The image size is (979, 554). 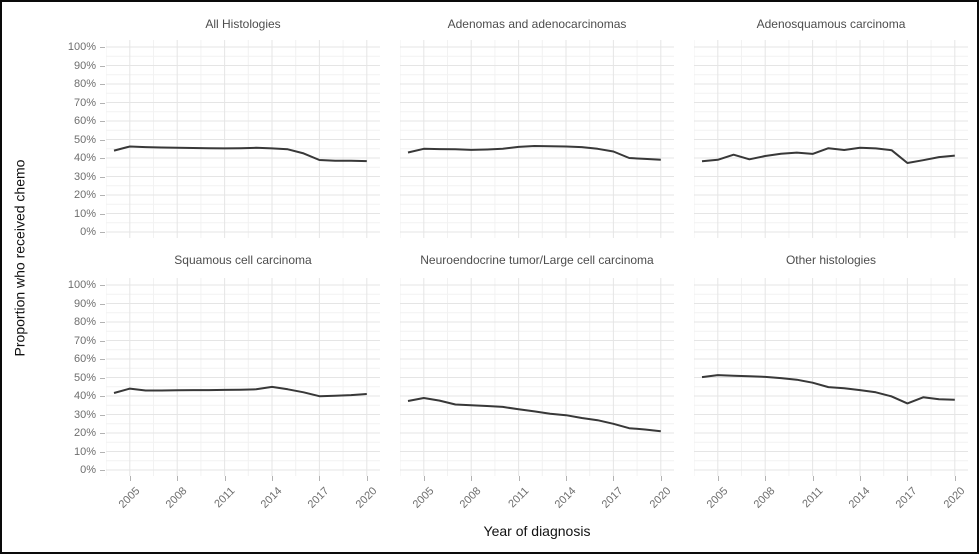 What do you see at coordinates (831, 260) in the screenshot?
I see `facet-title-other: Other histologies` at bounding box center [831, 260].